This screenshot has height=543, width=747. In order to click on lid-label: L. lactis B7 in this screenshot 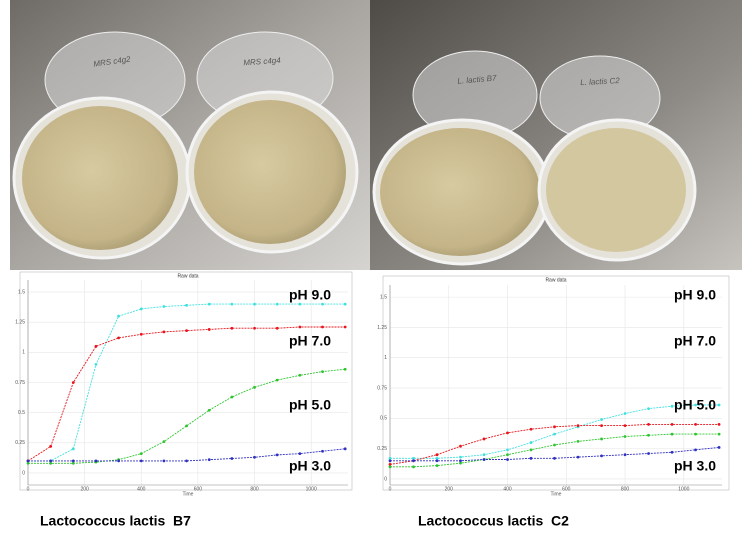, I will do `click(477, 79)`.